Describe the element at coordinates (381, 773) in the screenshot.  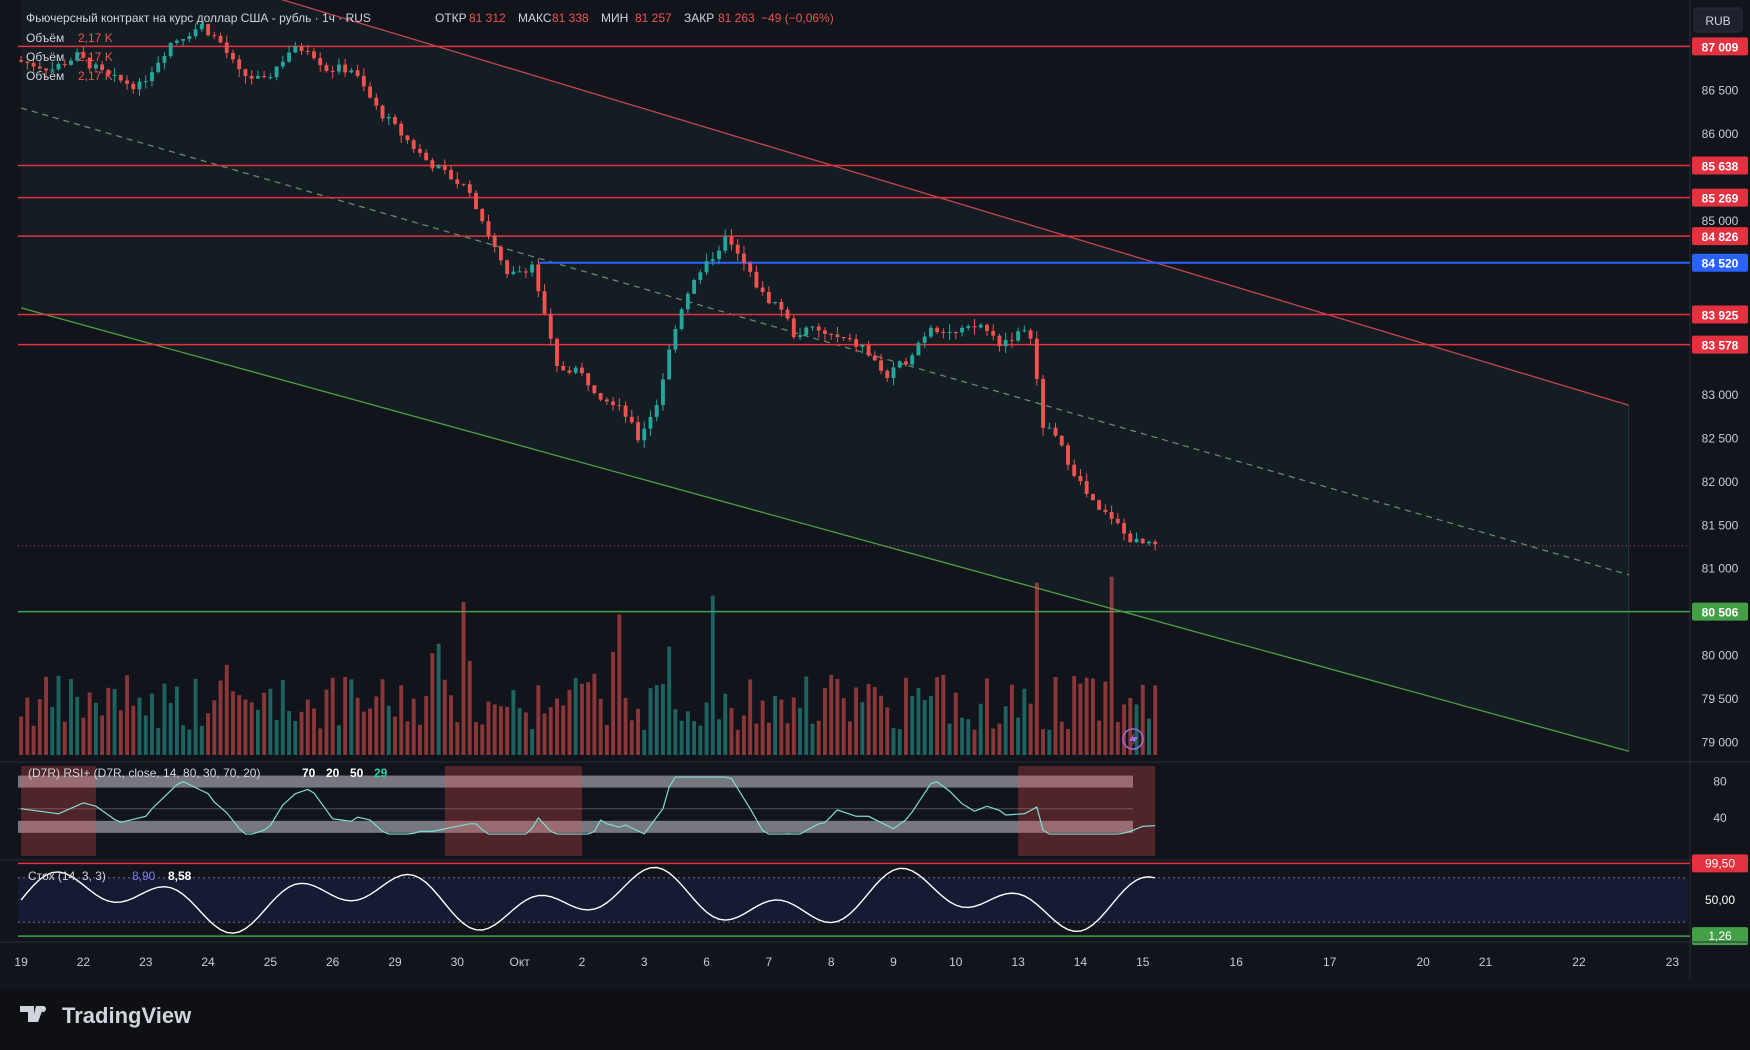
I see `rsi-value: 29` at that location.